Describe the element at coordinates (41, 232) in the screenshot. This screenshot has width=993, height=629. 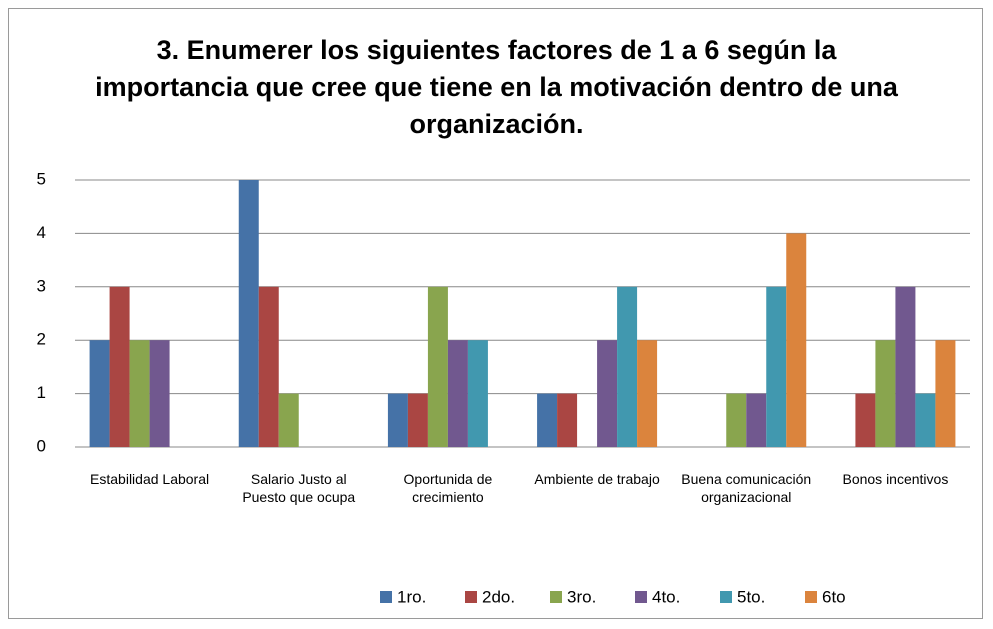
I see `y-tick-label: 4` at that location.